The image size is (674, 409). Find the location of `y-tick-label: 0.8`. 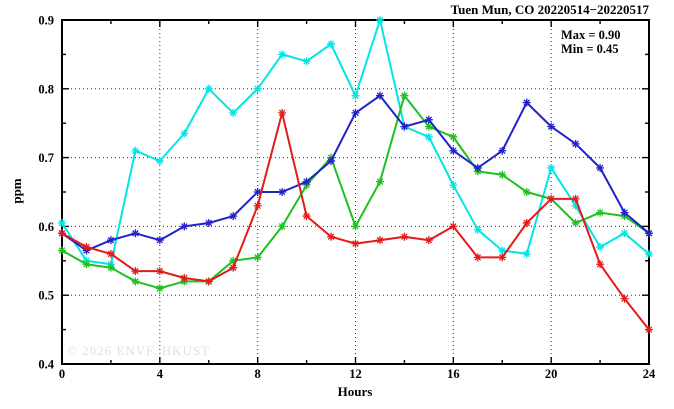

y-tick-label: 0.8 is located at coordinates (46, 89).